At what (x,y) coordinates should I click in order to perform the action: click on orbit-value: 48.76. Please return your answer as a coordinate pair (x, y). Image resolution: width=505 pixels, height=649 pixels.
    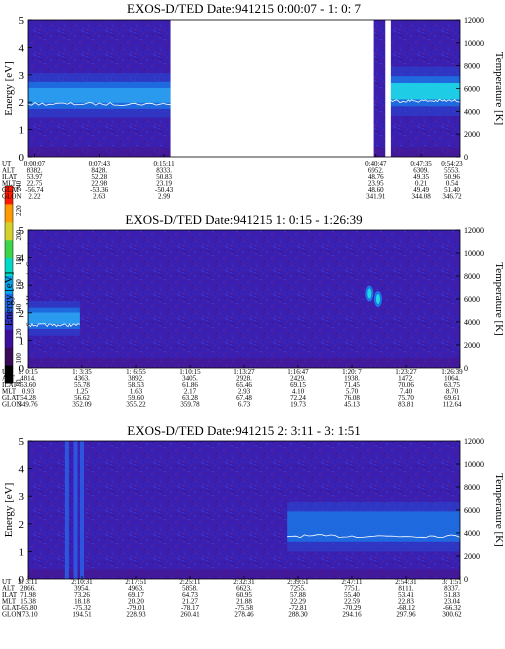
    Looking at the image, I should click on (376, 177).